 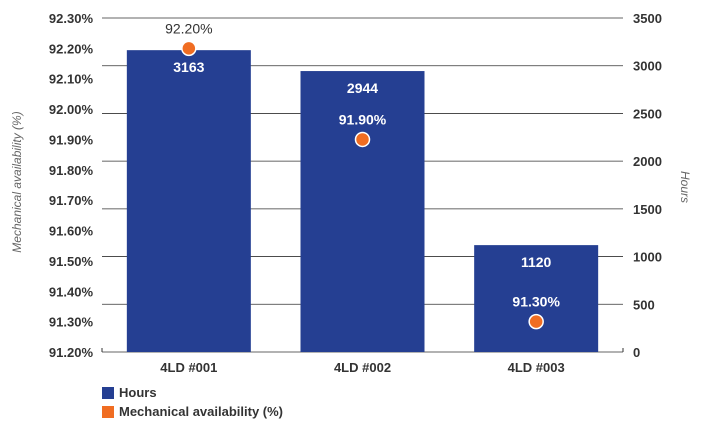 What do you see at coordinates (192, 392) in the screenshot?
I see `legend-item-hours: Hours` at bounding box center [192, 392].